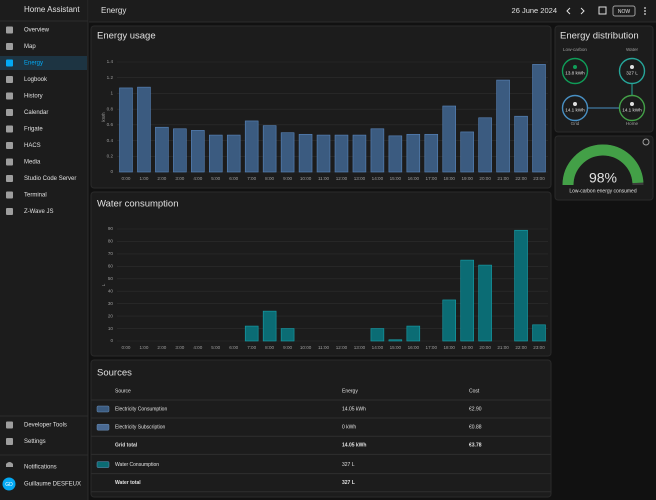 The width and height of the screenshot is (656, 500). I want to click on y-tick-label: 1.4, so click(110, 61).